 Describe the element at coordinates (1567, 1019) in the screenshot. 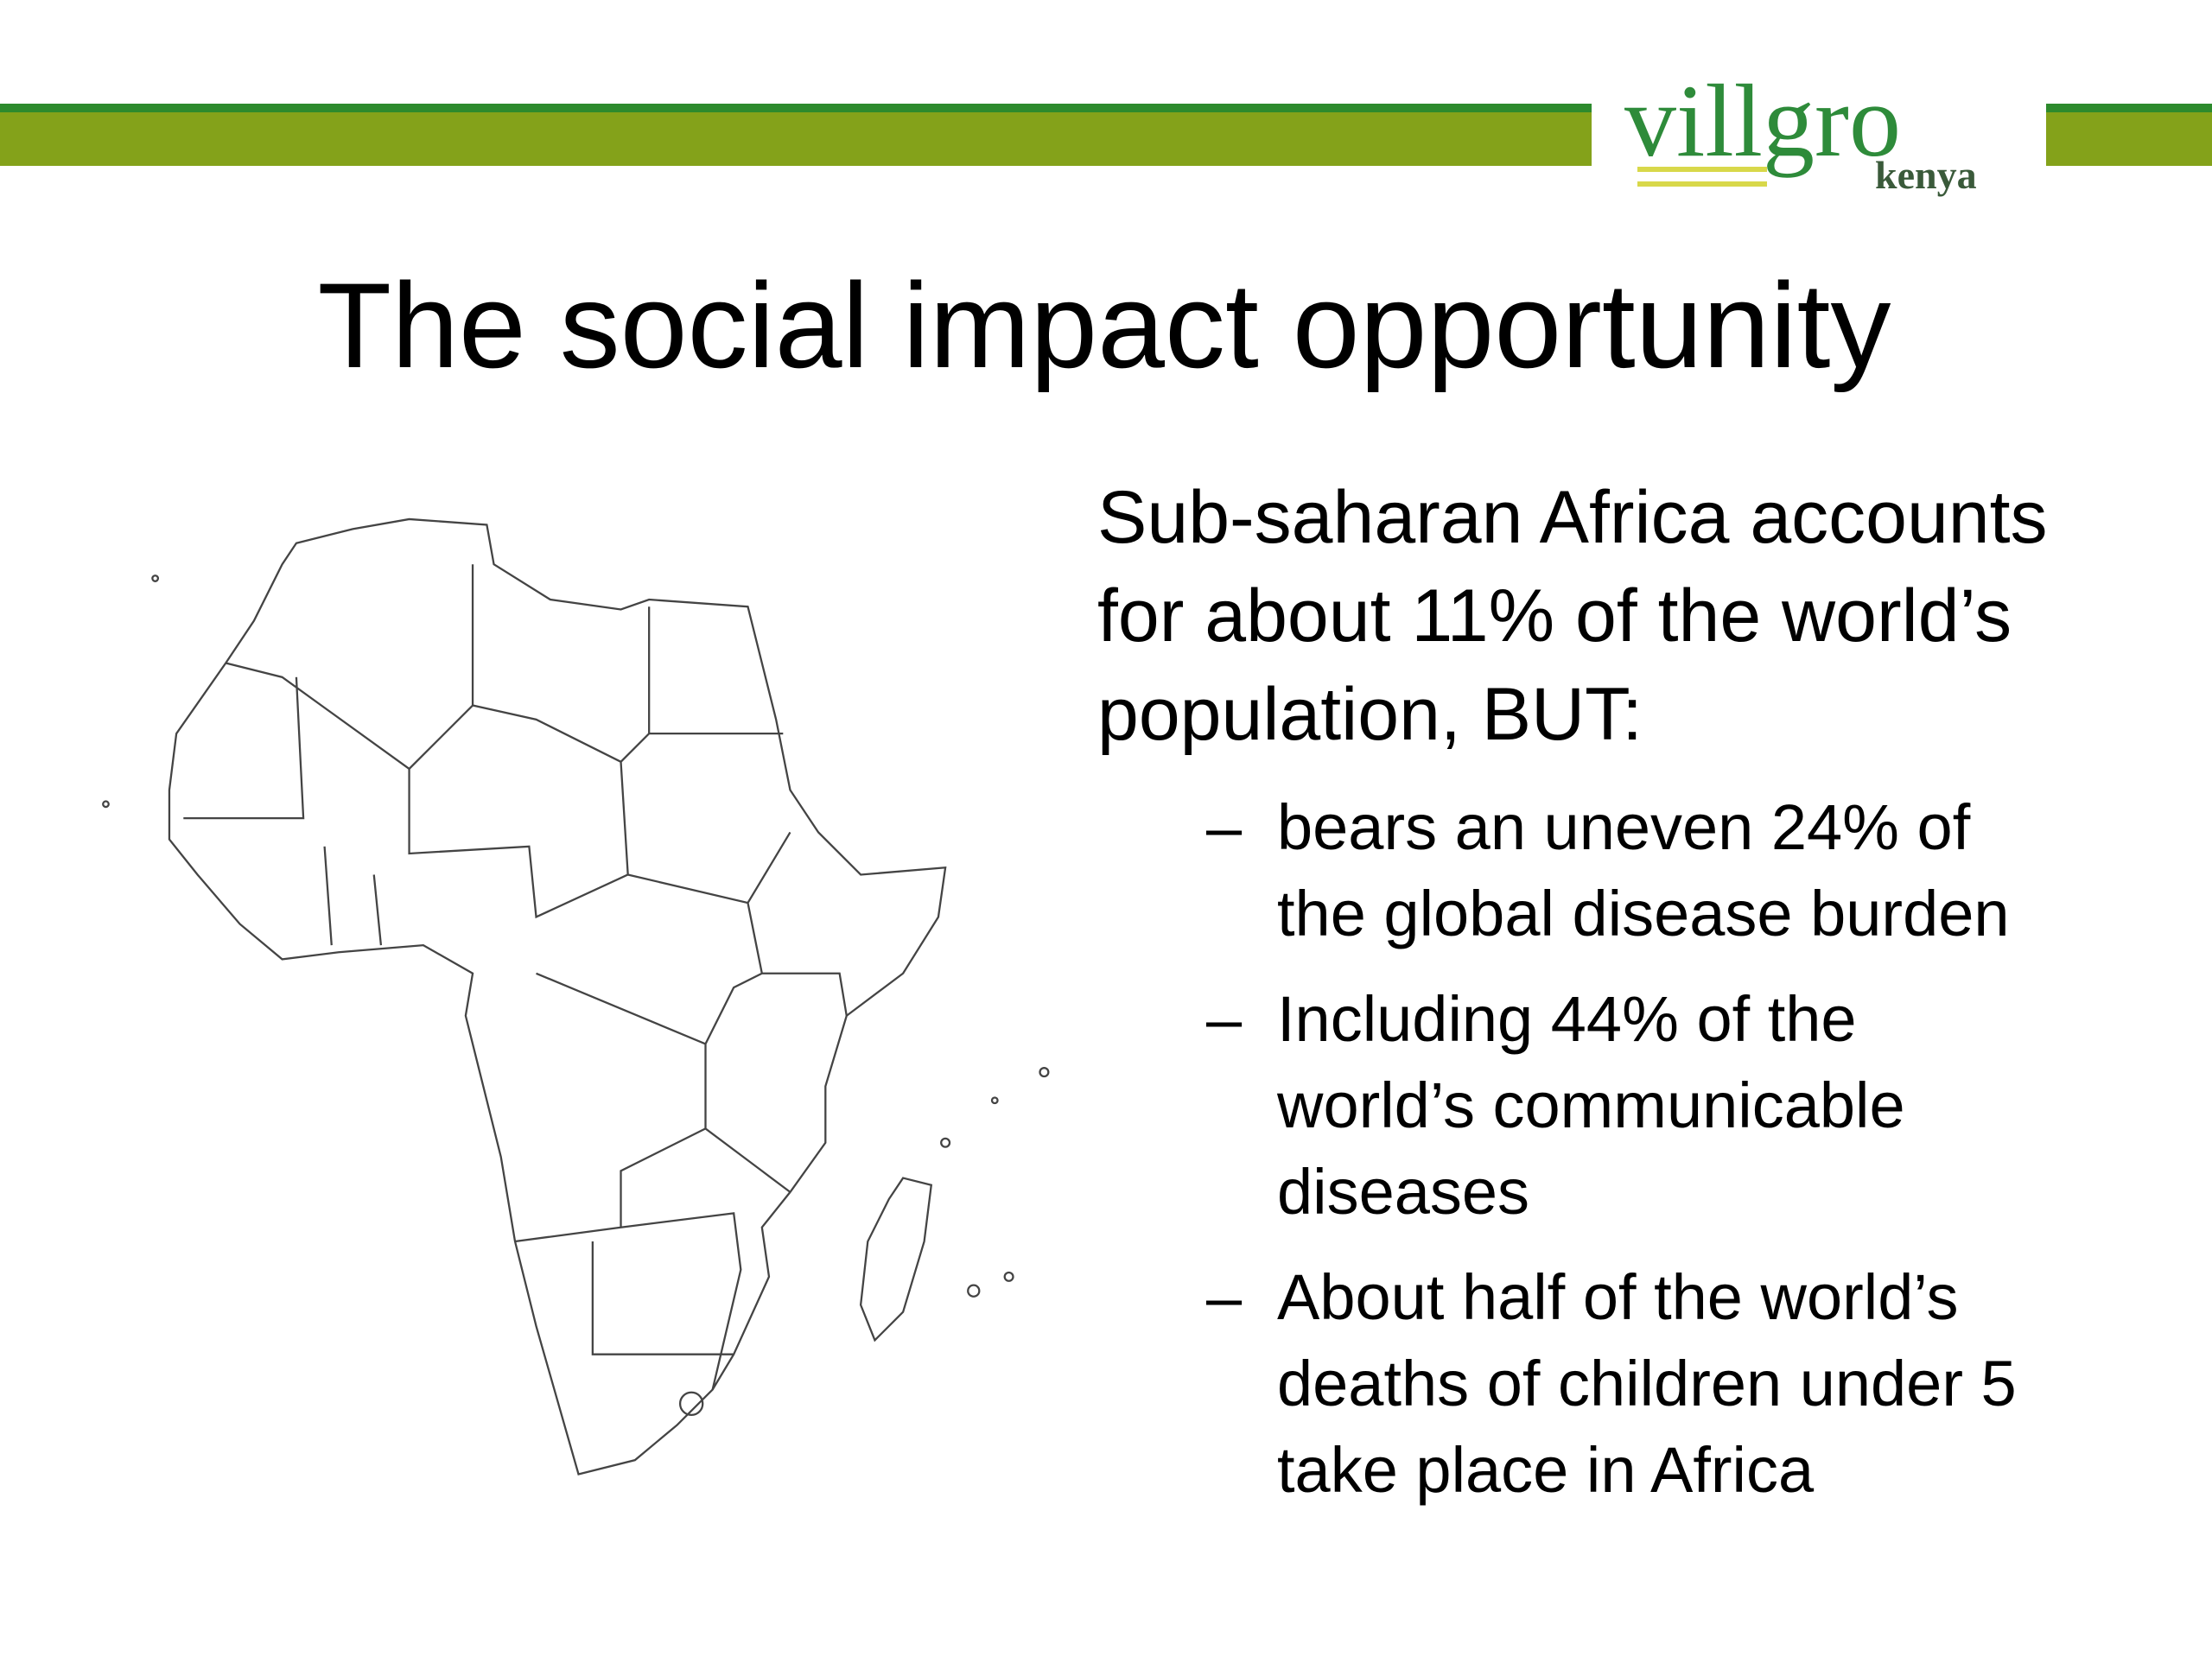

I see `bullet-line: Including 44% of the` at that location.